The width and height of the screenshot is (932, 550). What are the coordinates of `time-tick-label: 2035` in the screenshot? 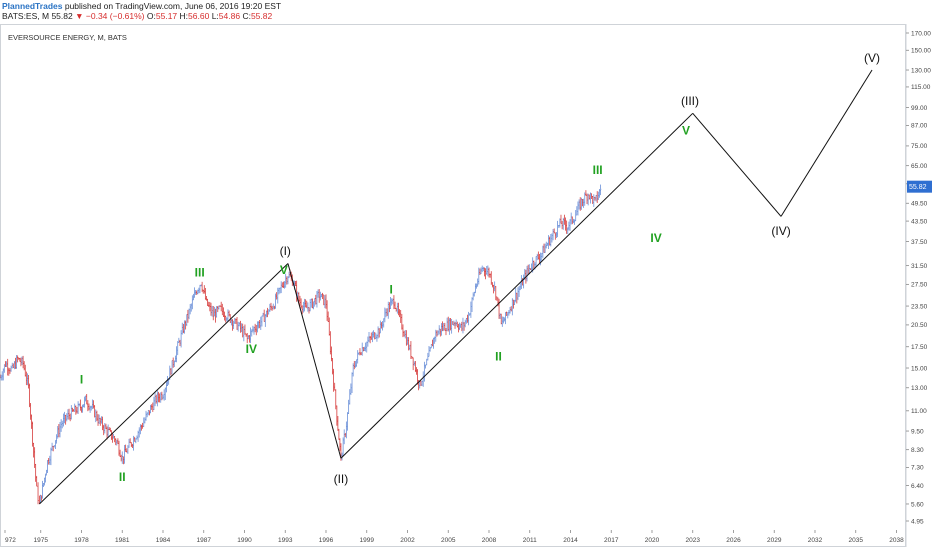 It's located at (856, 540).